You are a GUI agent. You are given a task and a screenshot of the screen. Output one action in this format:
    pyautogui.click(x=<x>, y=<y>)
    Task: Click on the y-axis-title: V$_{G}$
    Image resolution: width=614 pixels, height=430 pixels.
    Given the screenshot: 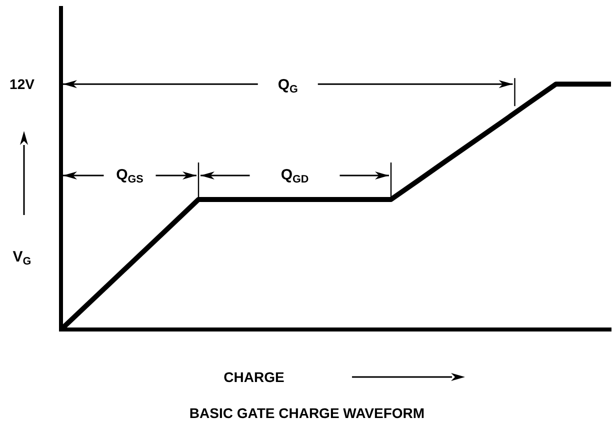 What is the action you would take?
    pyautogui.click(x=22, y=258)
    